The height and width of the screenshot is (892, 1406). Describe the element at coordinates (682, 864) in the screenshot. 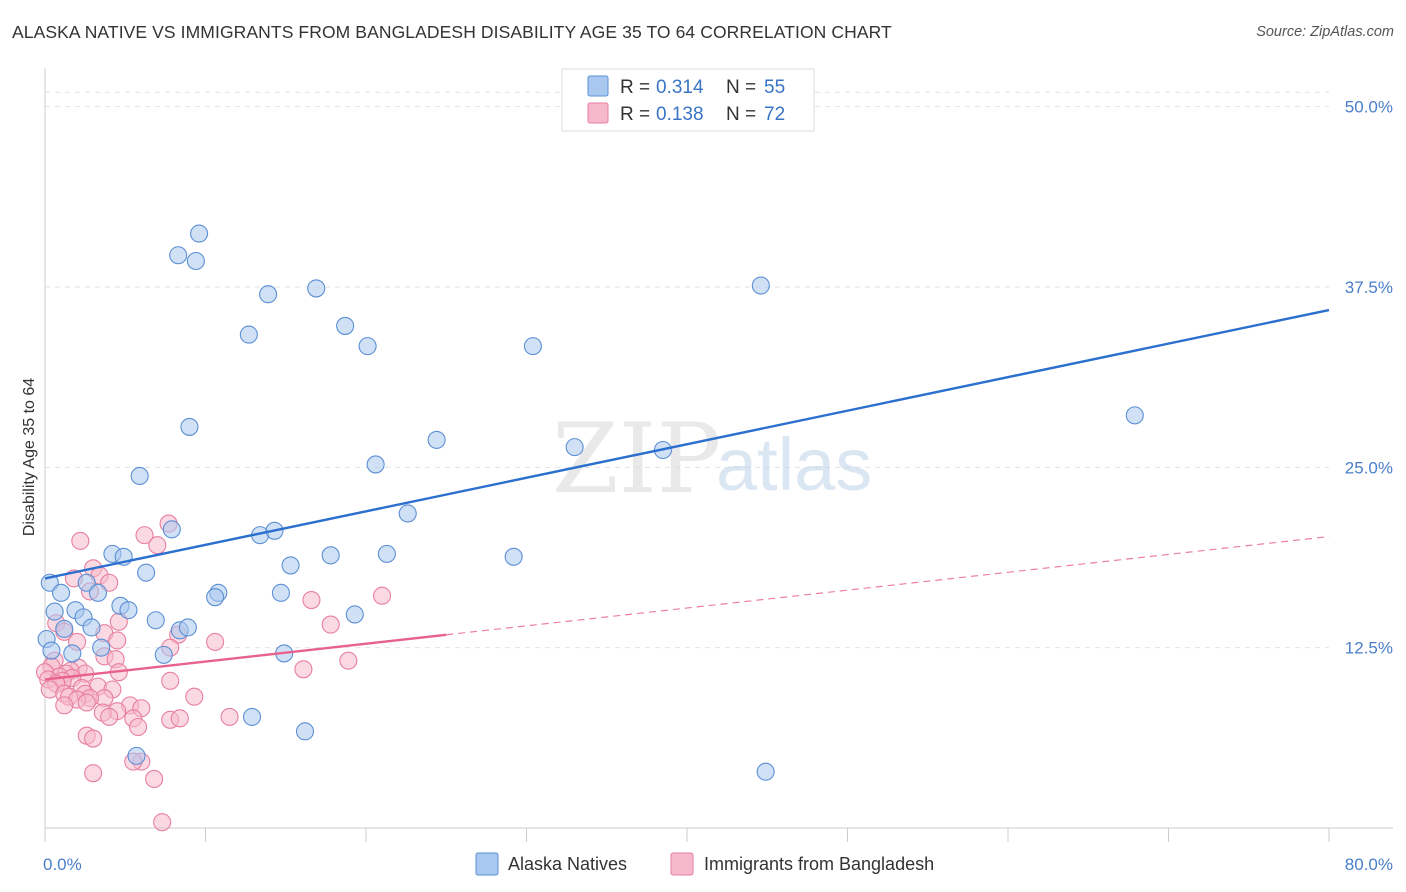

I see `bottom-legend-swatch-pink` at that location.